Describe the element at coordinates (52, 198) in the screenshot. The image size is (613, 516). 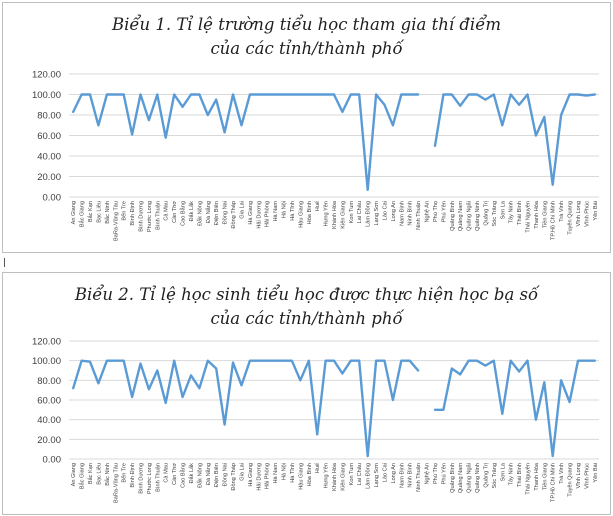
I see `y-tick-label: 0.00` at that location.